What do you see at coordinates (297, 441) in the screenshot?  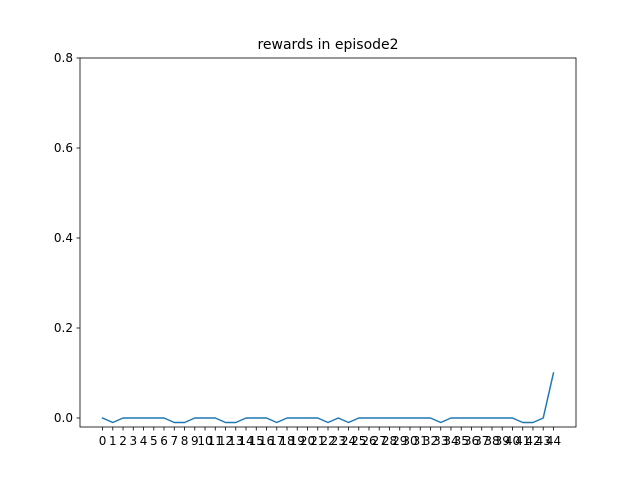 I see `x-tick-label: 19` at bounding box center [297, 441].